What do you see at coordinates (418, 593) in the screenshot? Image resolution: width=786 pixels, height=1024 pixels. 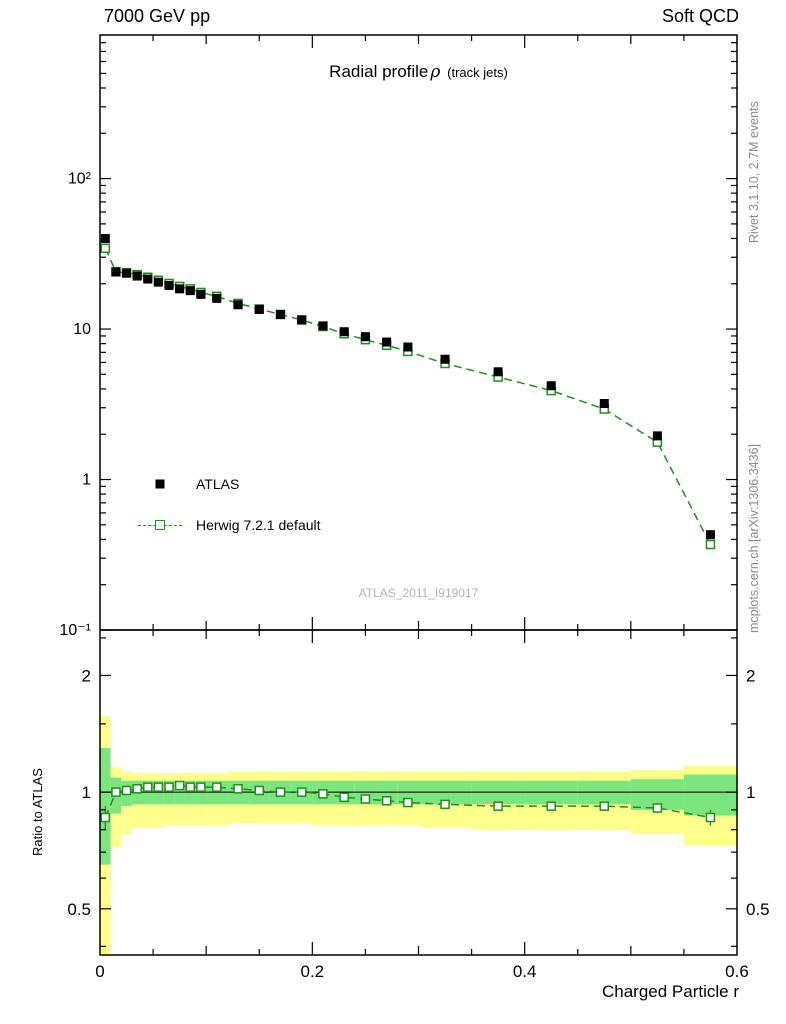 I see `analysis-watermark: ATLAS_2011_I919017` at bounding box center [418, 593].